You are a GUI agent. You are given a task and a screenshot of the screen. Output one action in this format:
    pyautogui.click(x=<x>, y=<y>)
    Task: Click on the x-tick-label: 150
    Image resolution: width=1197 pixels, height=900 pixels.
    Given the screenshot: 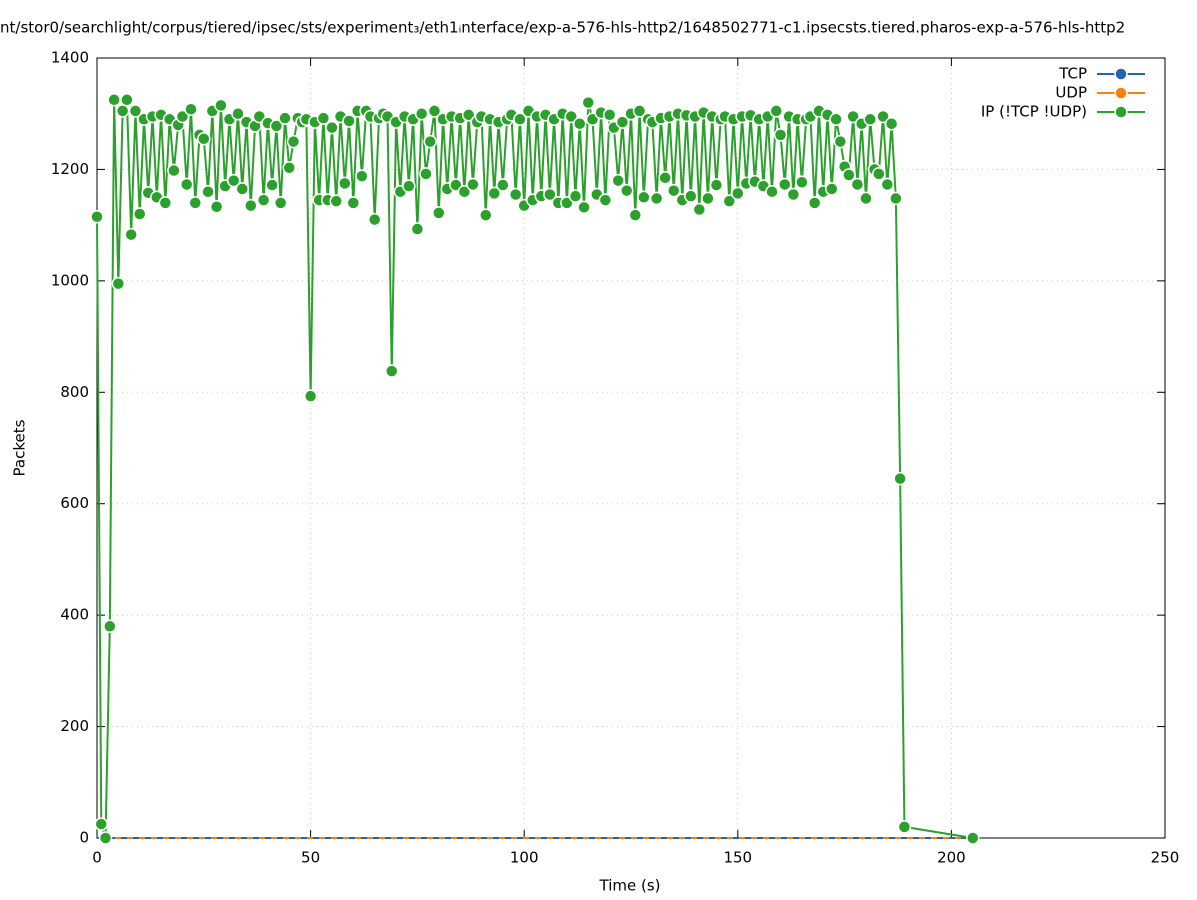 What is the action you would take?
    pyautogui.click(x=737, y=858)
    